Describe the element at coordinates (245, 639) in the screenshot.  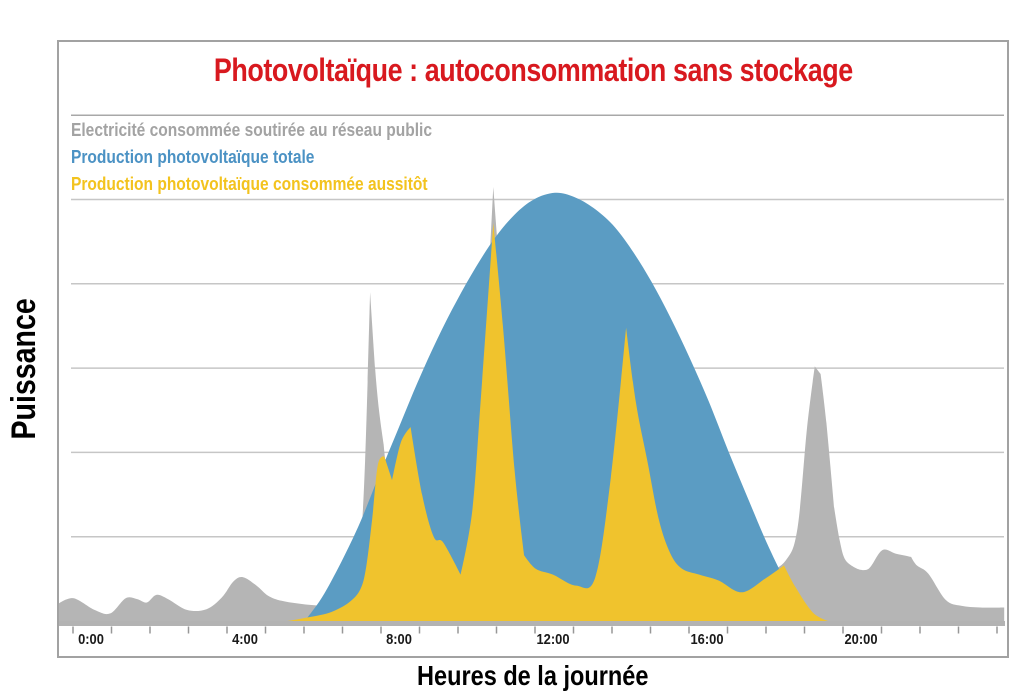
I see `x-tick-label-1: 4:00` at that location.